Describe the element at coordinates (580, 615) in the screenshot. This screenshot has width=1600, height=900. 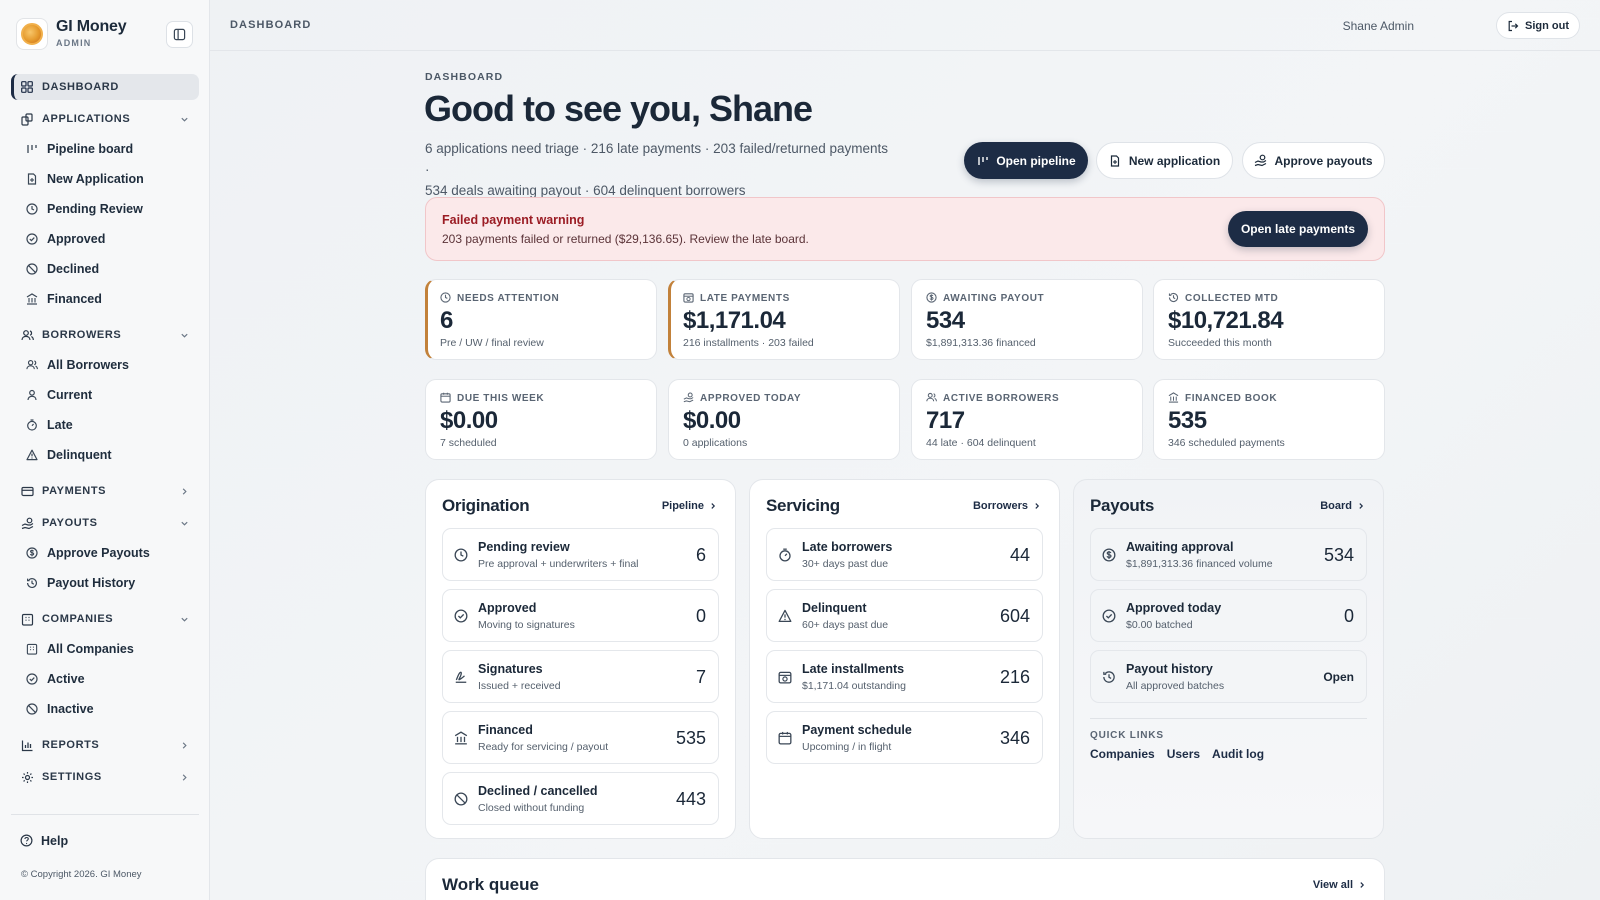
I see `approved-row: Approved Moving to signatures 0` at that location.